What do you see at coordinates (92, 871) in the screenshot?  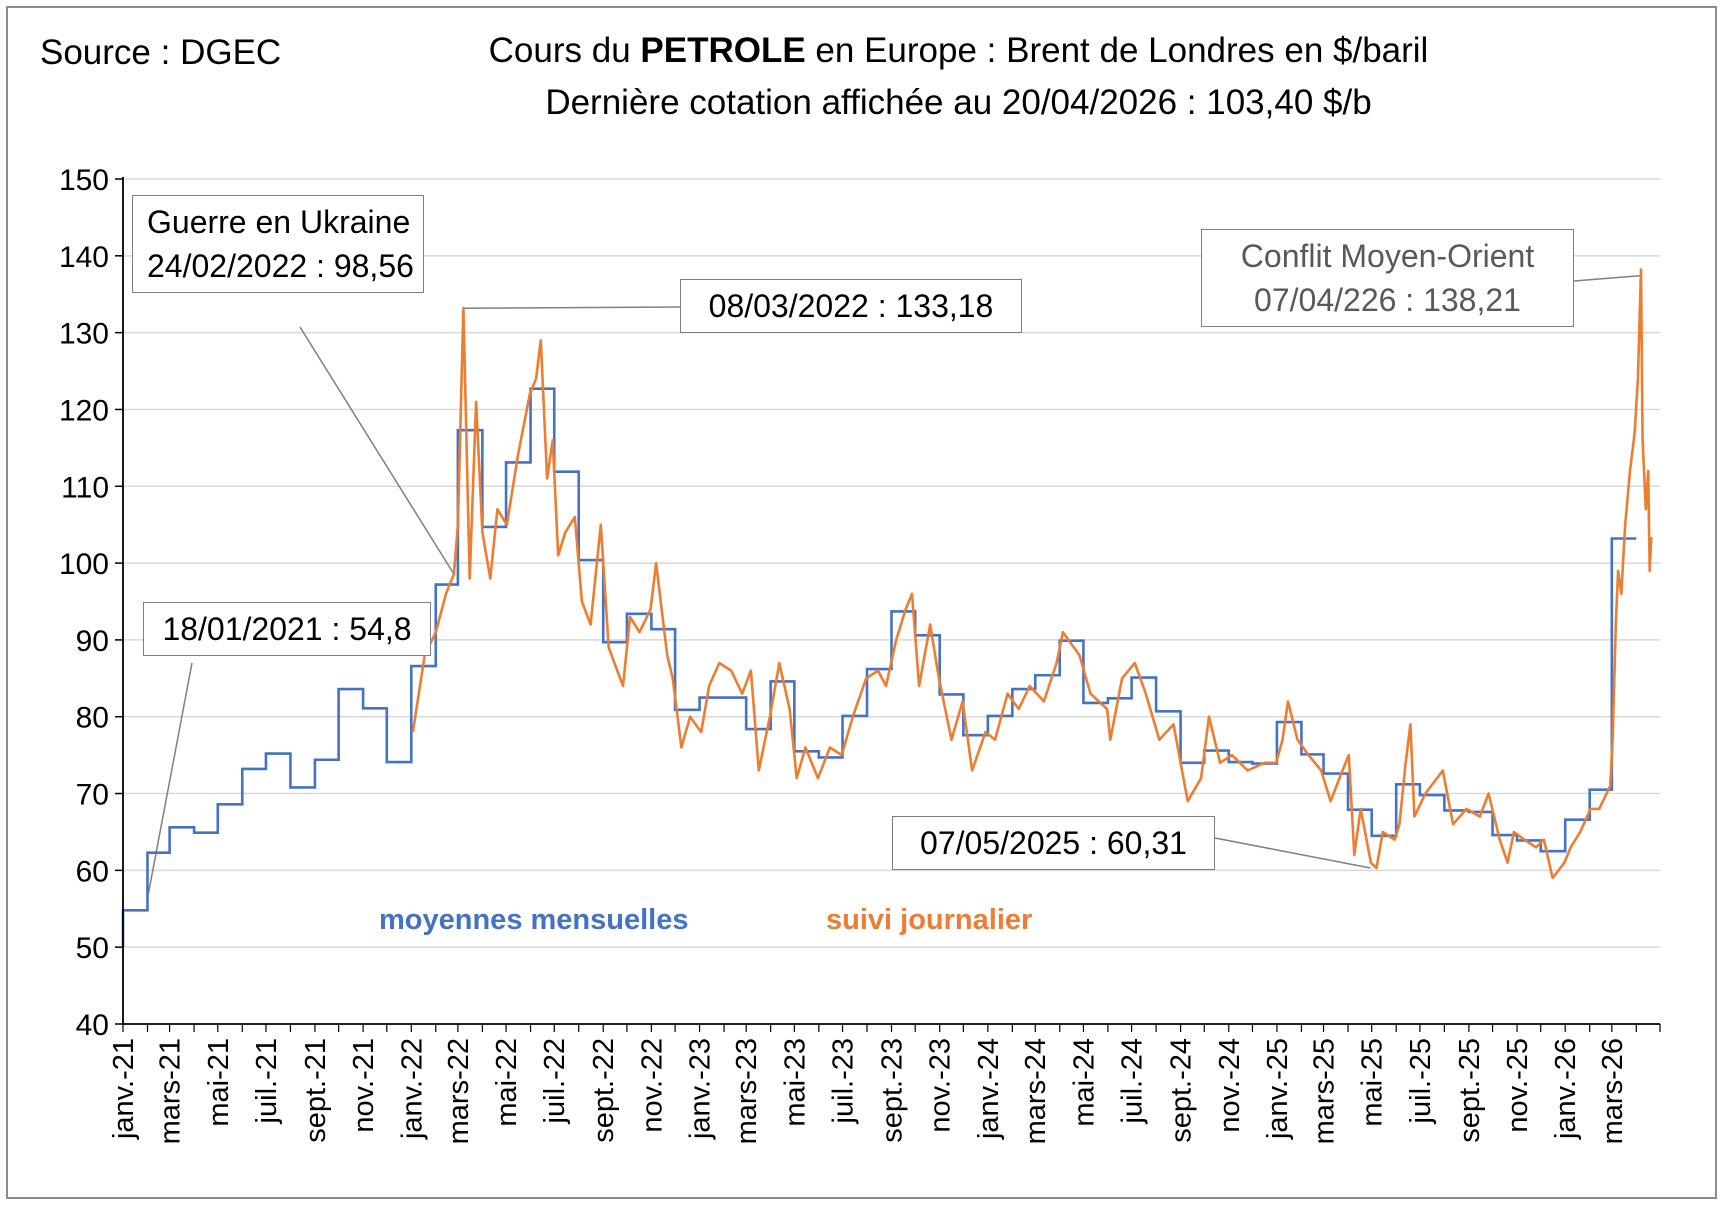 I see `y-tick-label: 60` at bounding box center [92, 871].